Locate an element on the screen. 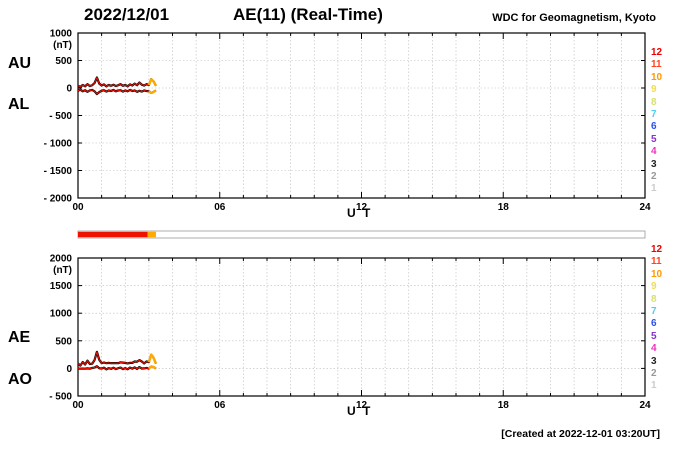  station-count-legend-top: 12 11 10 9 8 7 6 5 4 3 2 1 is located at coordinates (666, 121).